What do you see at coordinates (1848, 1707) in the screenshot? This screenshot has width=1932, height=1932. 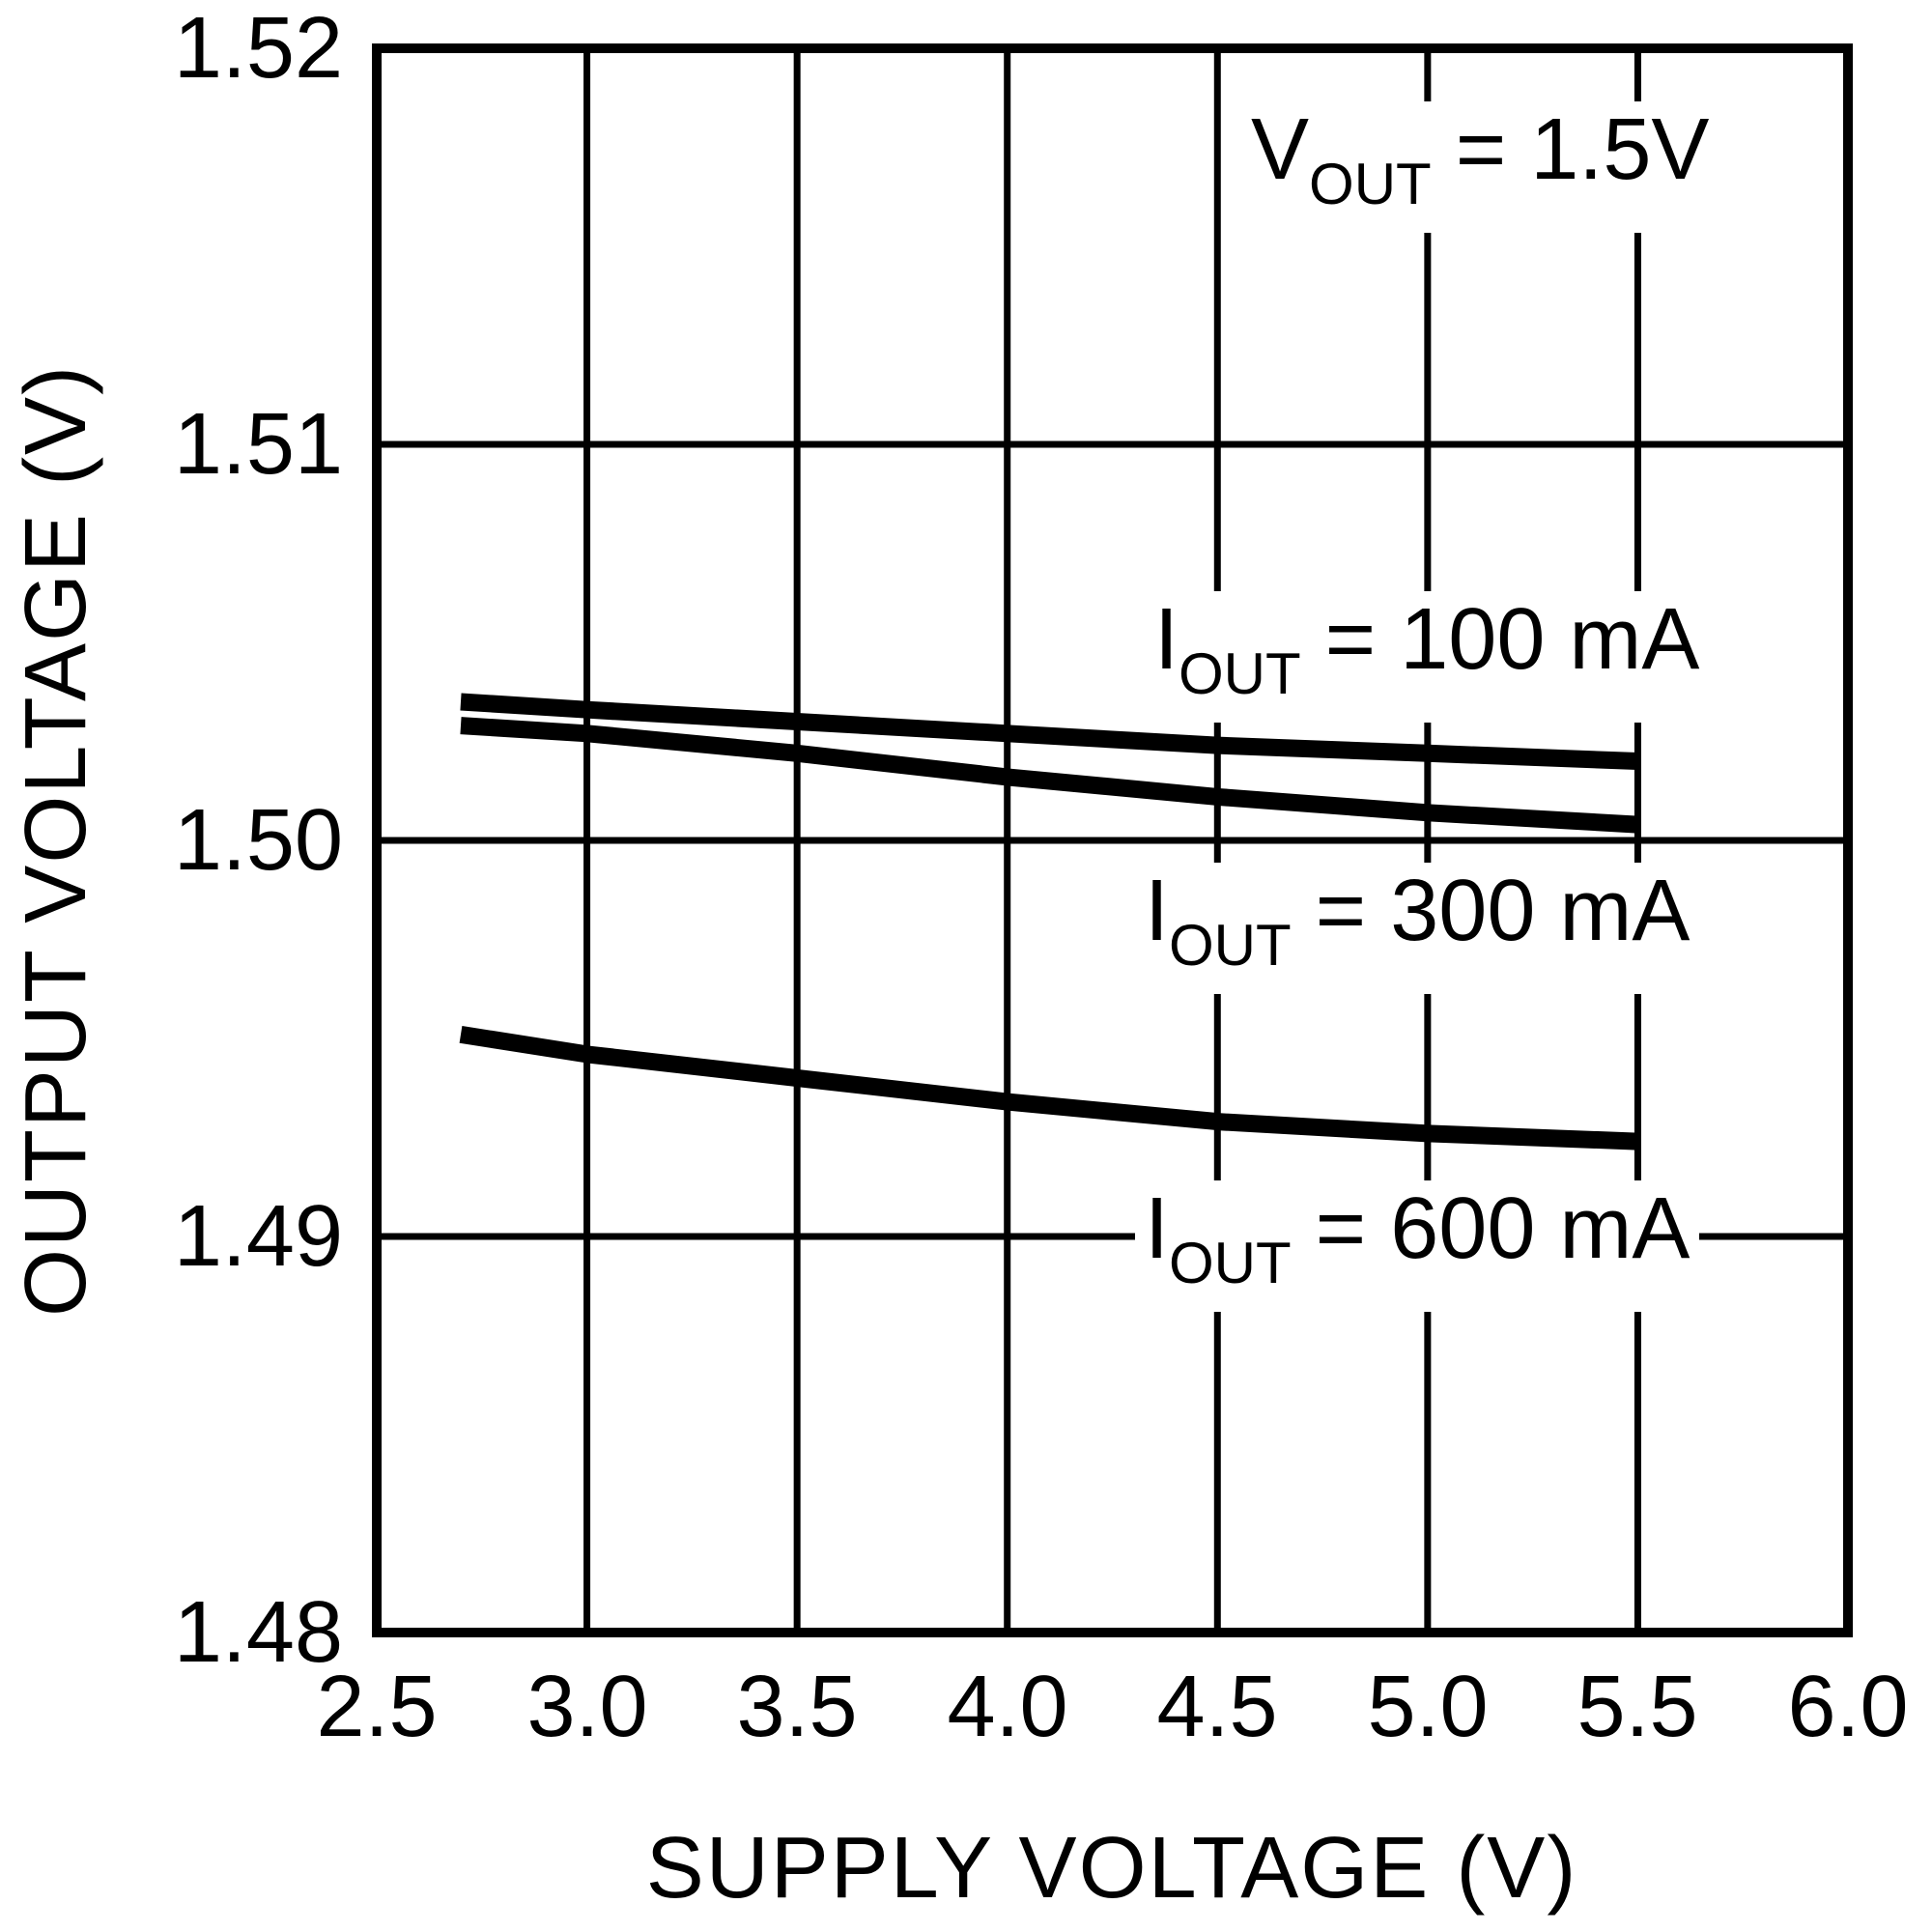 I see `x-tick-label: 6.0` at bounding box center [1848, 1707].